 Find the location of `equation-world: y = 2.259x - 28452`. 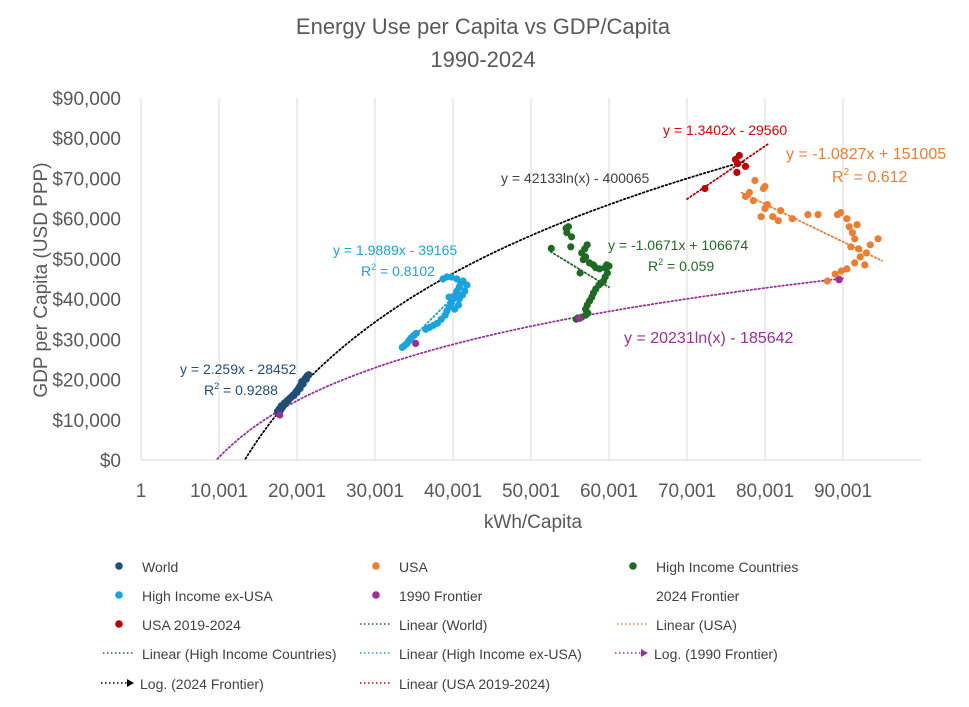

equation-world: y = 2.259x - 28452 is located at coordinates (238, 369).